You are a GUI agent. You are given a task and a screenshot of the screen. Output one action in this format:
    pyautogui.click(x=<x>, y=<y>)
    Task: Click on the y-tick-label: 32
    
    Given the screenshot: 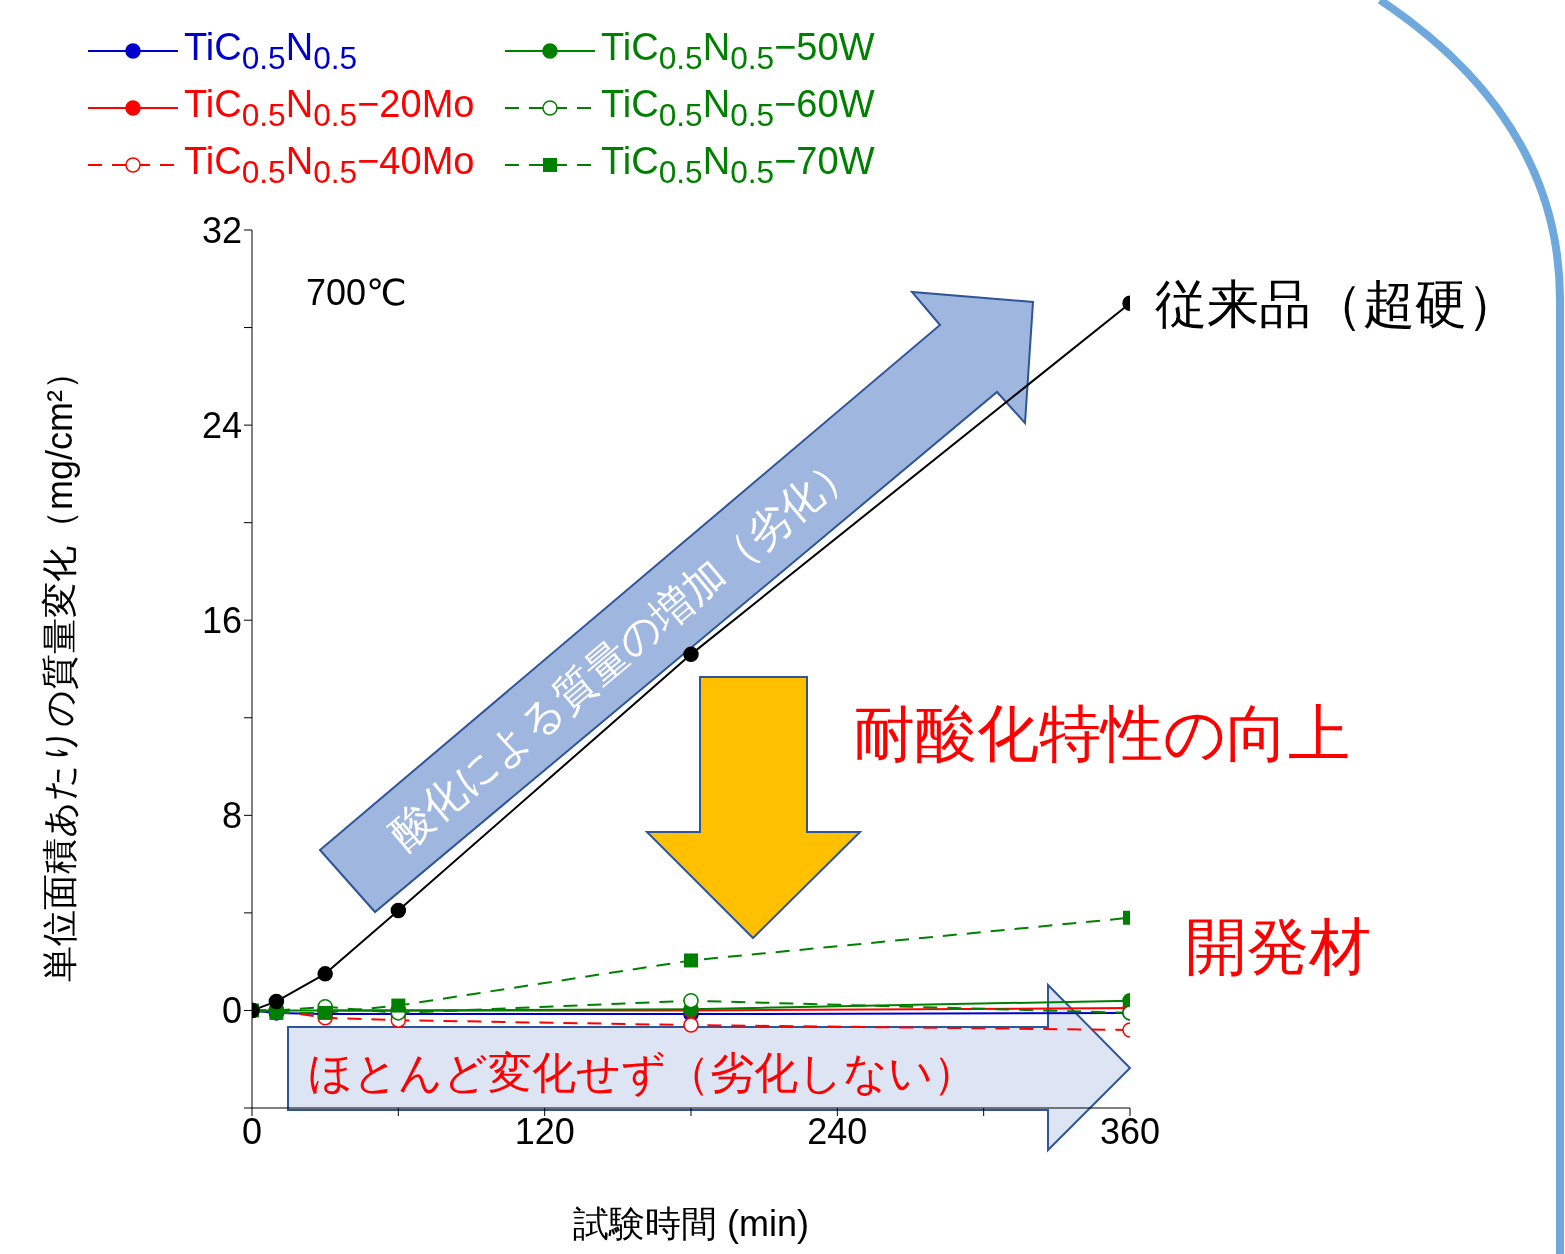 What is the action you would take?
    pyautogui.click(x=221, y=230)
    